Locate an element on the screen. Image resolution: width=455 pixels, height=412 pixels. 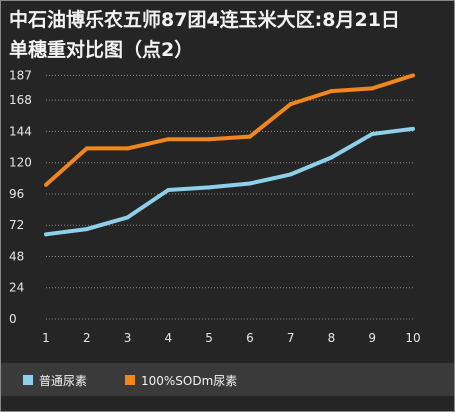
y-tick-label-72: 72 is located at coordinates (16, 225).